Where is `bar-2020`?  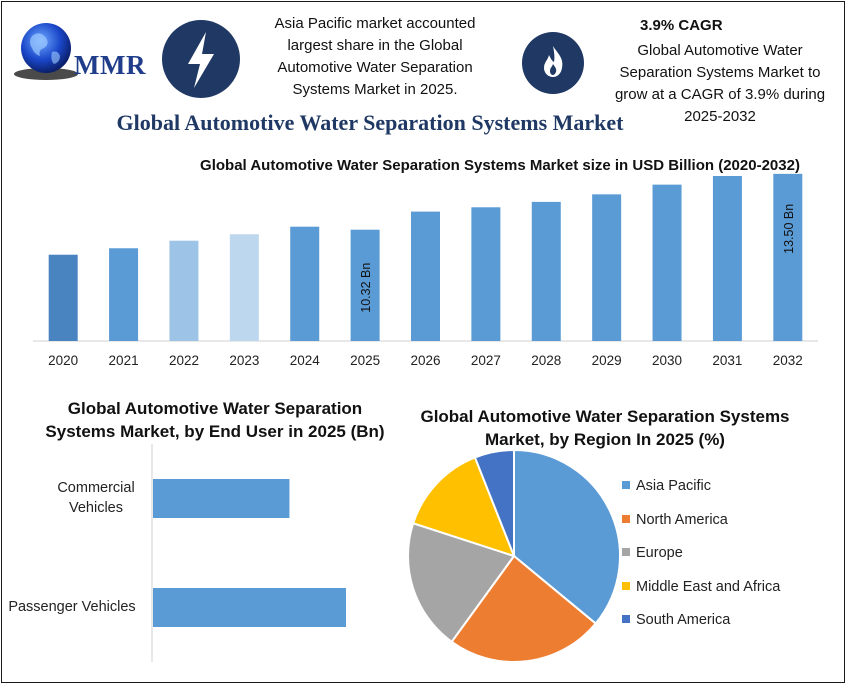
bar-2020 is located at coordinates (63, 297).